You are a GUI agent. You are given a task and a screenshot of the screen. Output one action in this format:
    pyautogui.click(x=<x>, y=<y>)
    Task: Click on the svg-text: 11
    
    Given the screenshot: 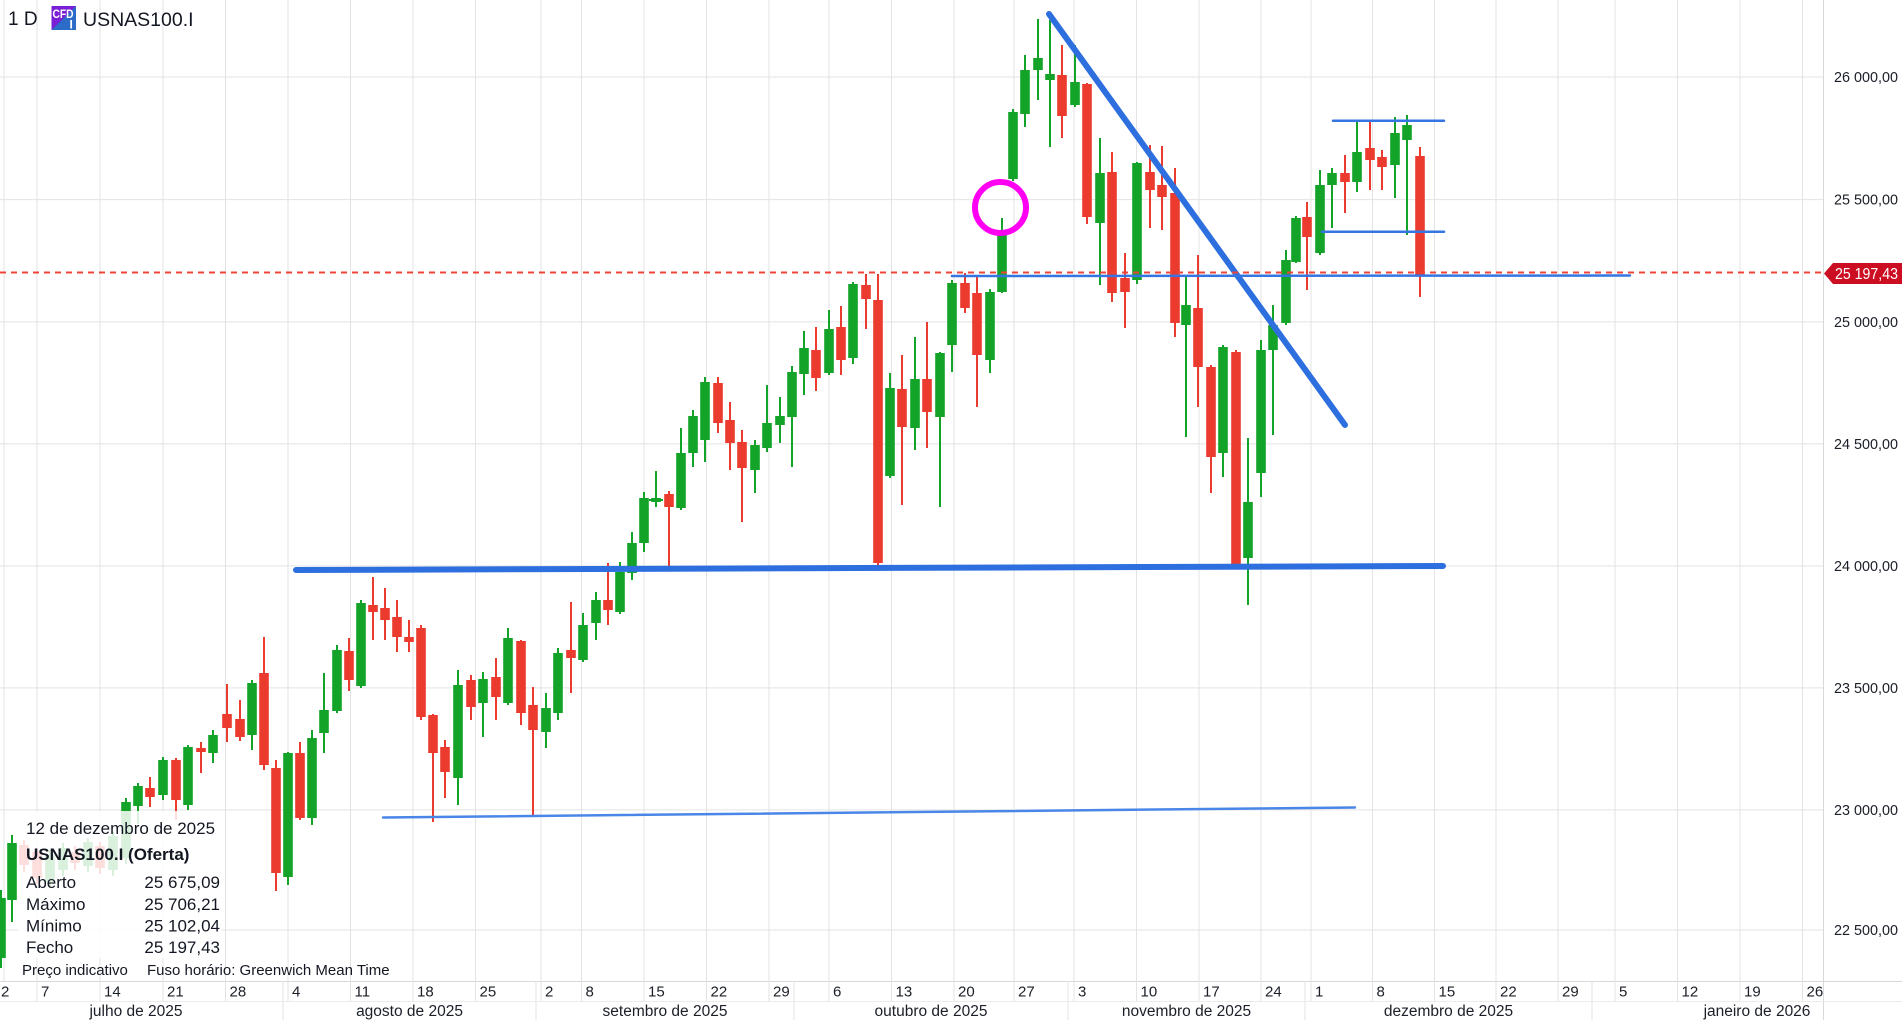 What is the action you would take?
    pyautogui.click(x=363, y=992)
    